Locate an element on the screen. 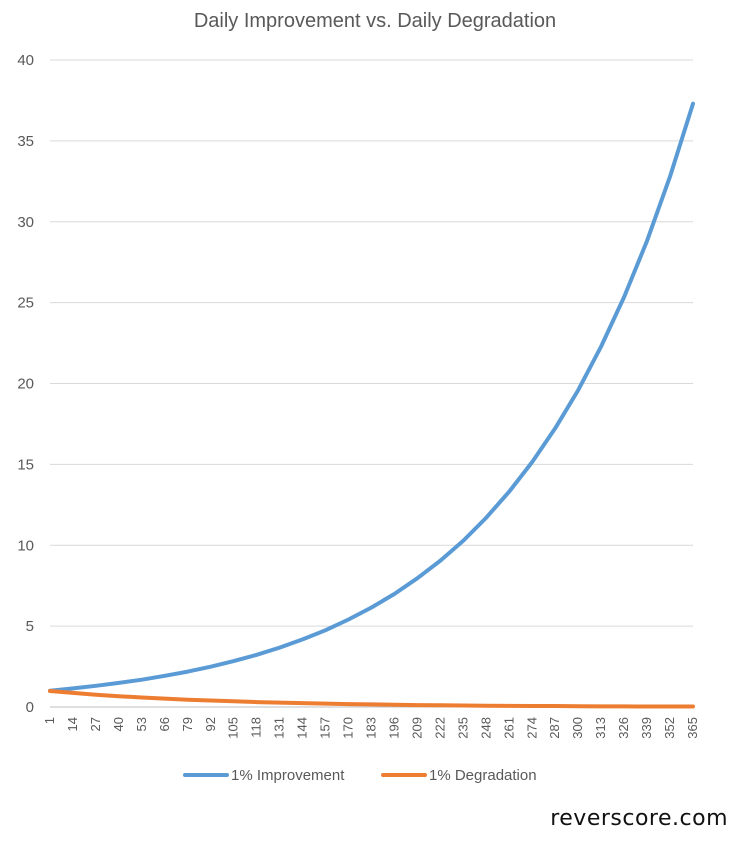 The width and height of the screenshot is (750, 845). y-tick-label: 20 is located at coordinates (25, 384).